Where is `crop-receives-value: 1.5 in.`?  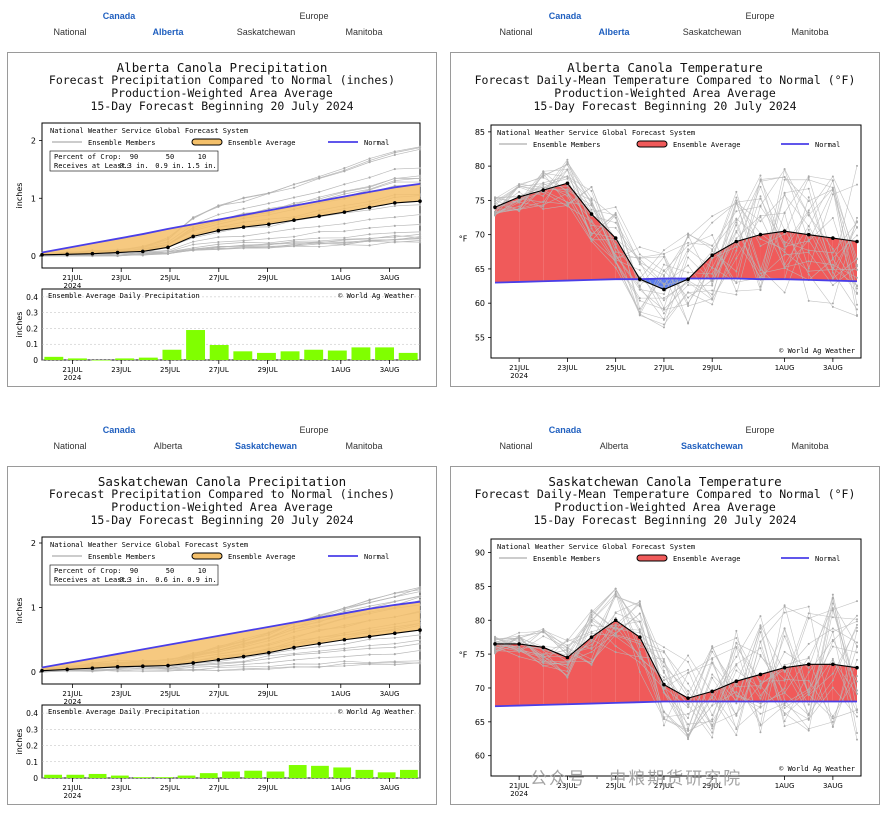
crop-receives-value: 1.5 in. is located at coordinates (202, 166).